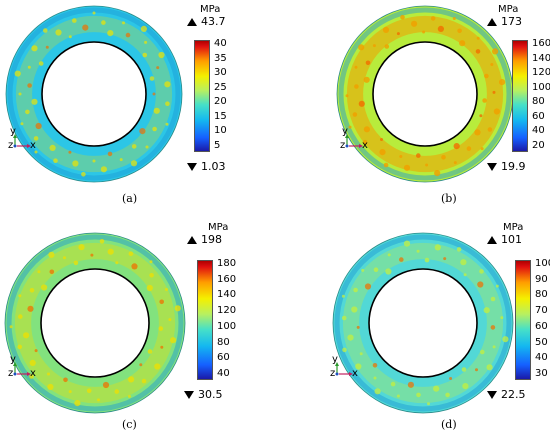  Describe the element at coordinates (504, 239) in the screenshot. I see `max-value: 101` at that location.